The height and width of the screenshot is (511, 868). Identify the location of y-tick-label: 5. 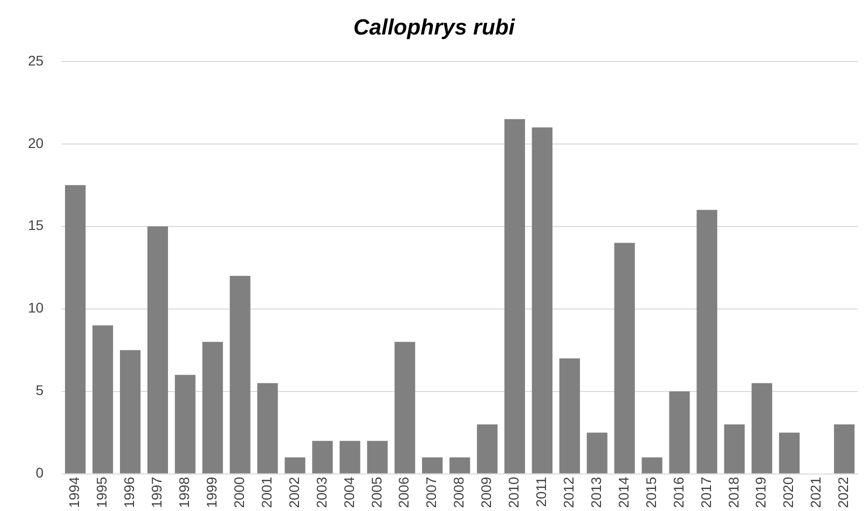
(40, 390).